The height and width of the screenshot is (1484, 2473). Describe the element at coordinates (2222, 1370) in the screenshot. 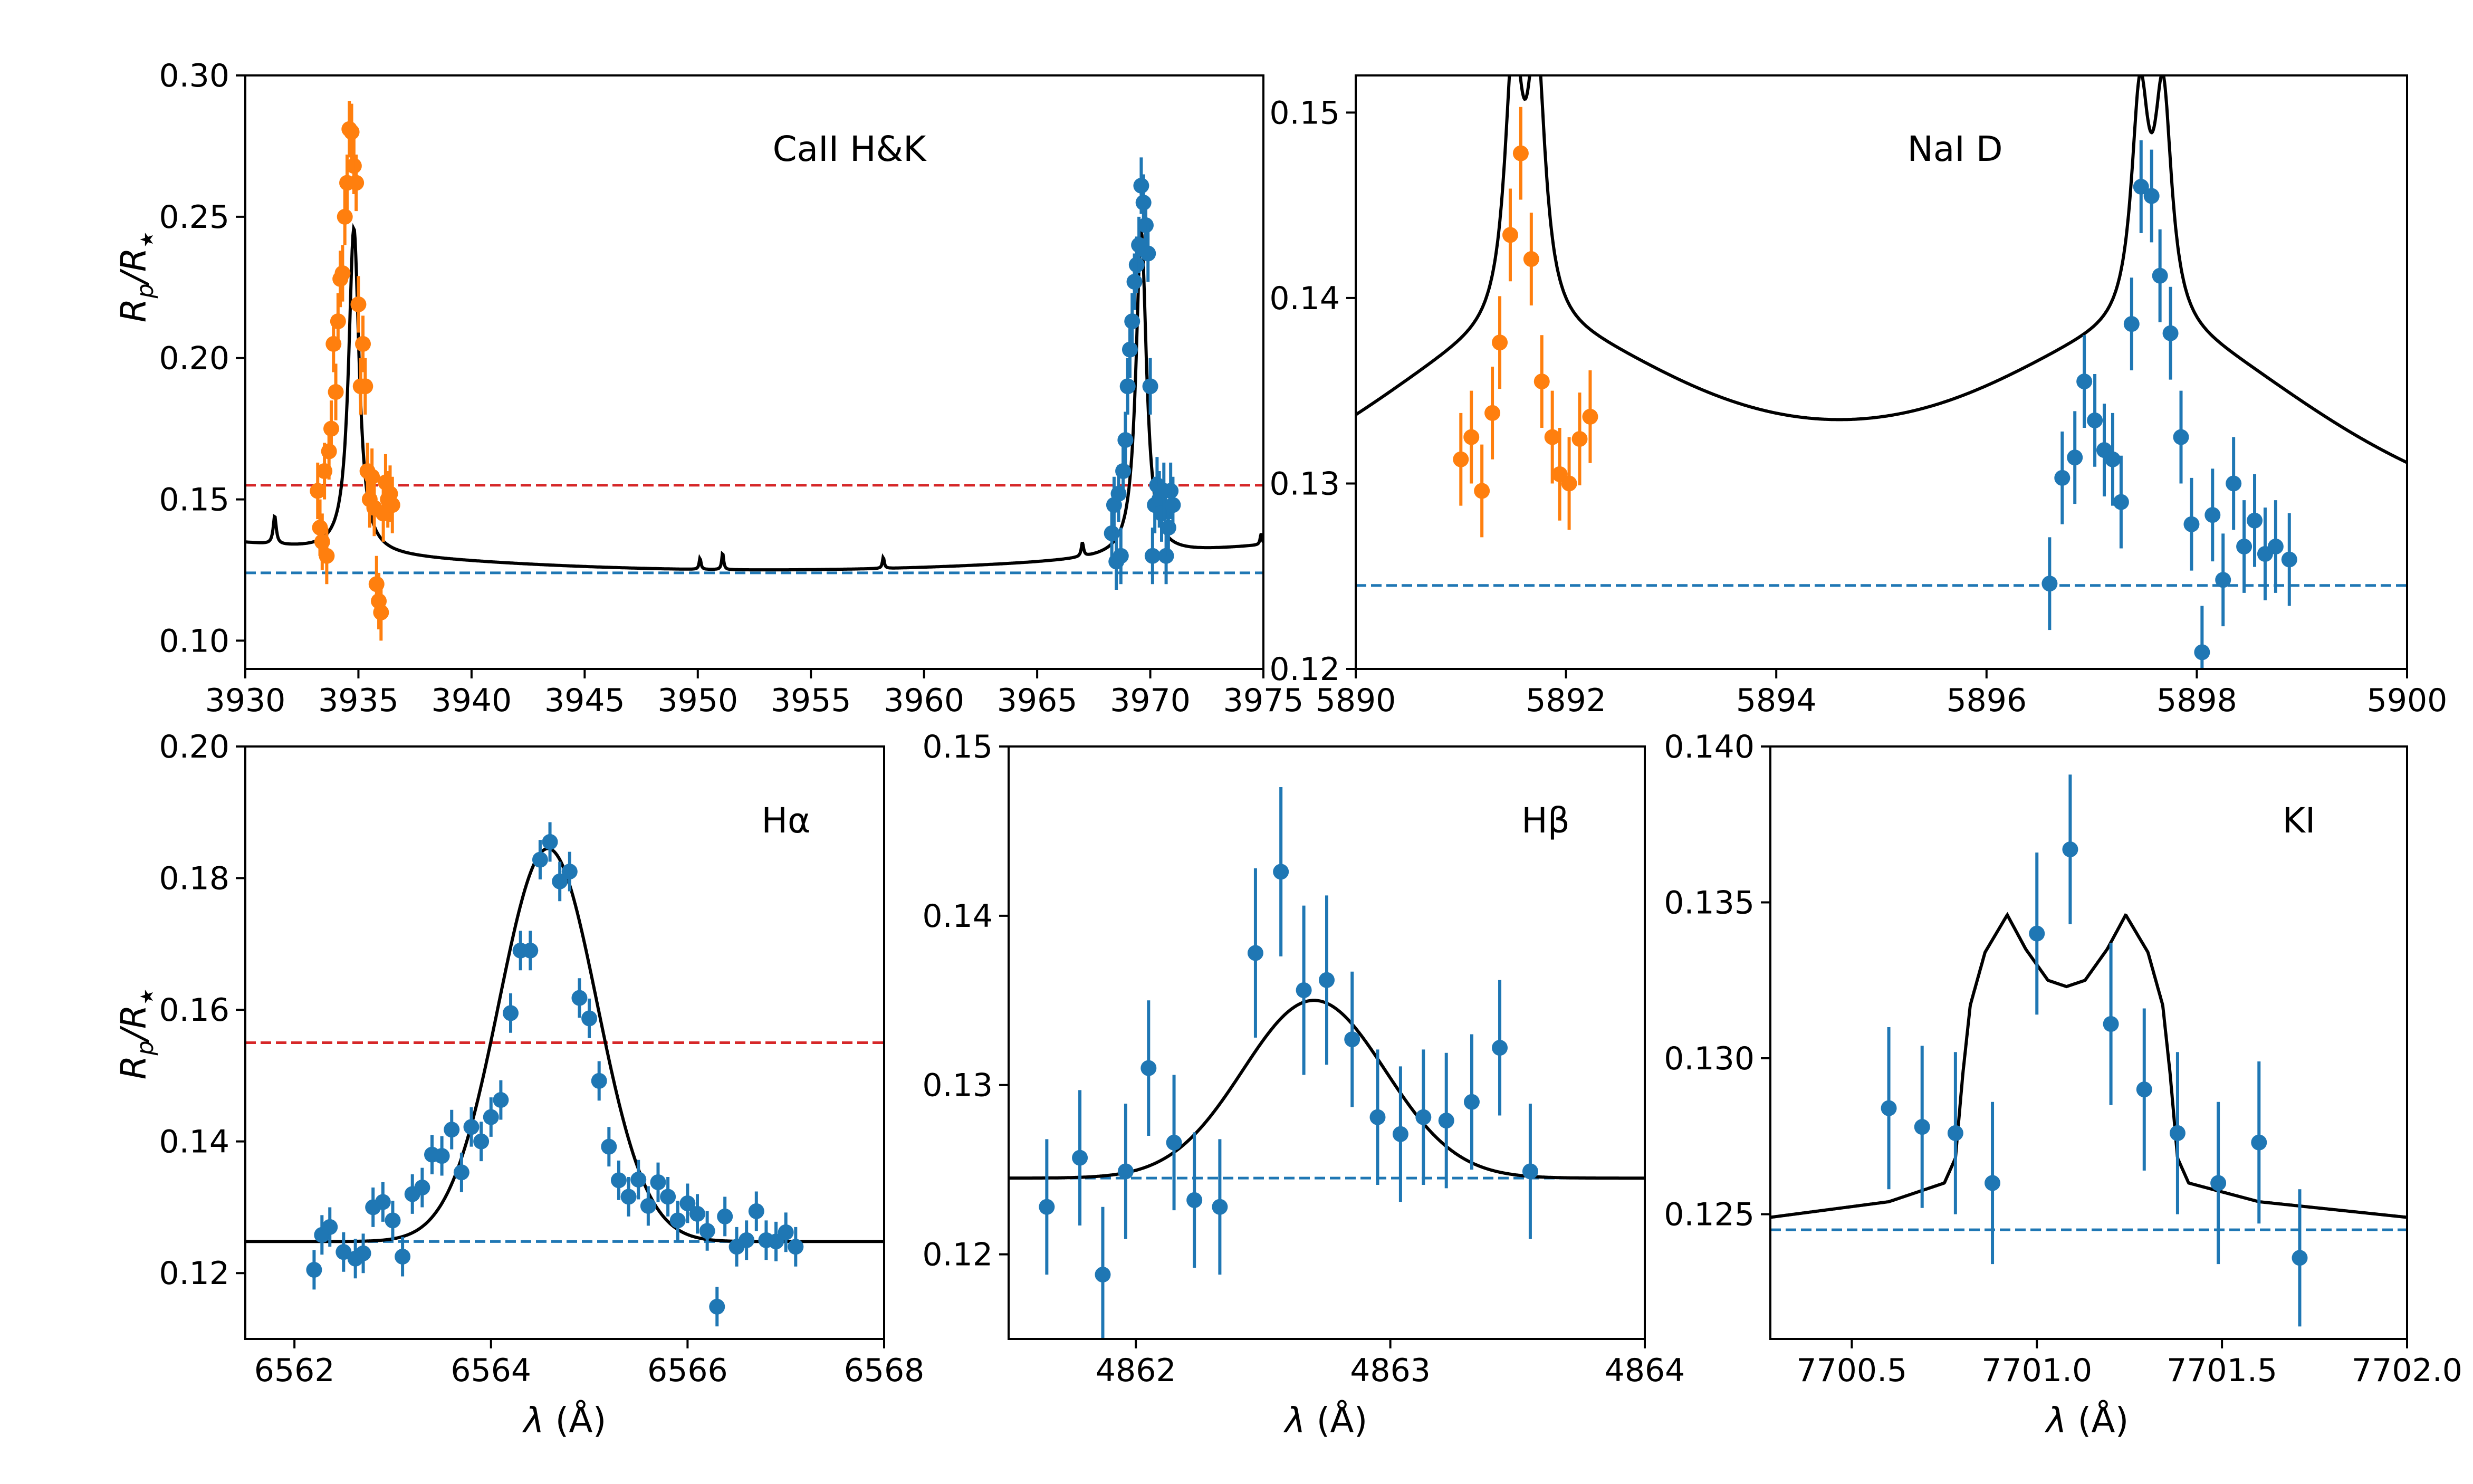

I see `k-x-tick-label: 7701.5` at that location.